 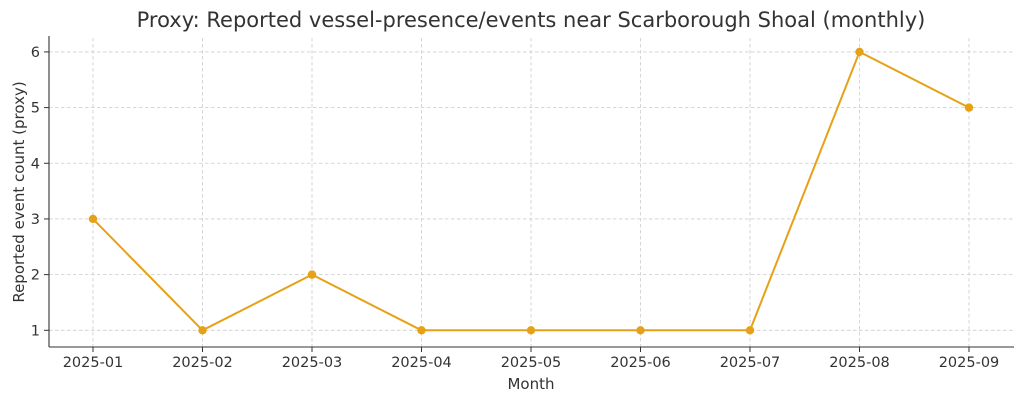 What do you see at coordinates (312, 363) in the screenshot?
I see `x-tick-label: 2025-03` at bounding box center [312, 363].